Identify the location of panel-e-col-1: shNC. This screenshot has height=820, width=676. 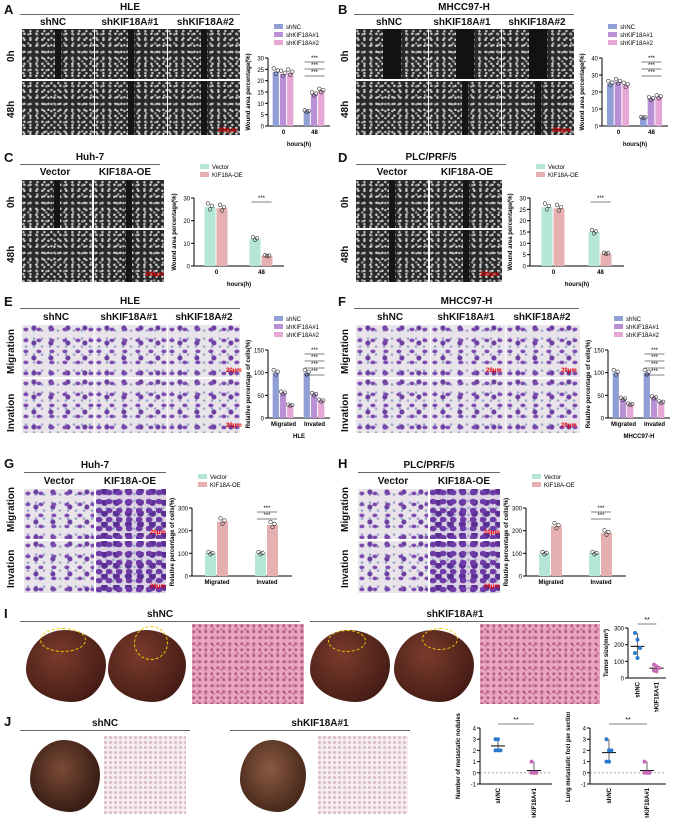
(56, 317).